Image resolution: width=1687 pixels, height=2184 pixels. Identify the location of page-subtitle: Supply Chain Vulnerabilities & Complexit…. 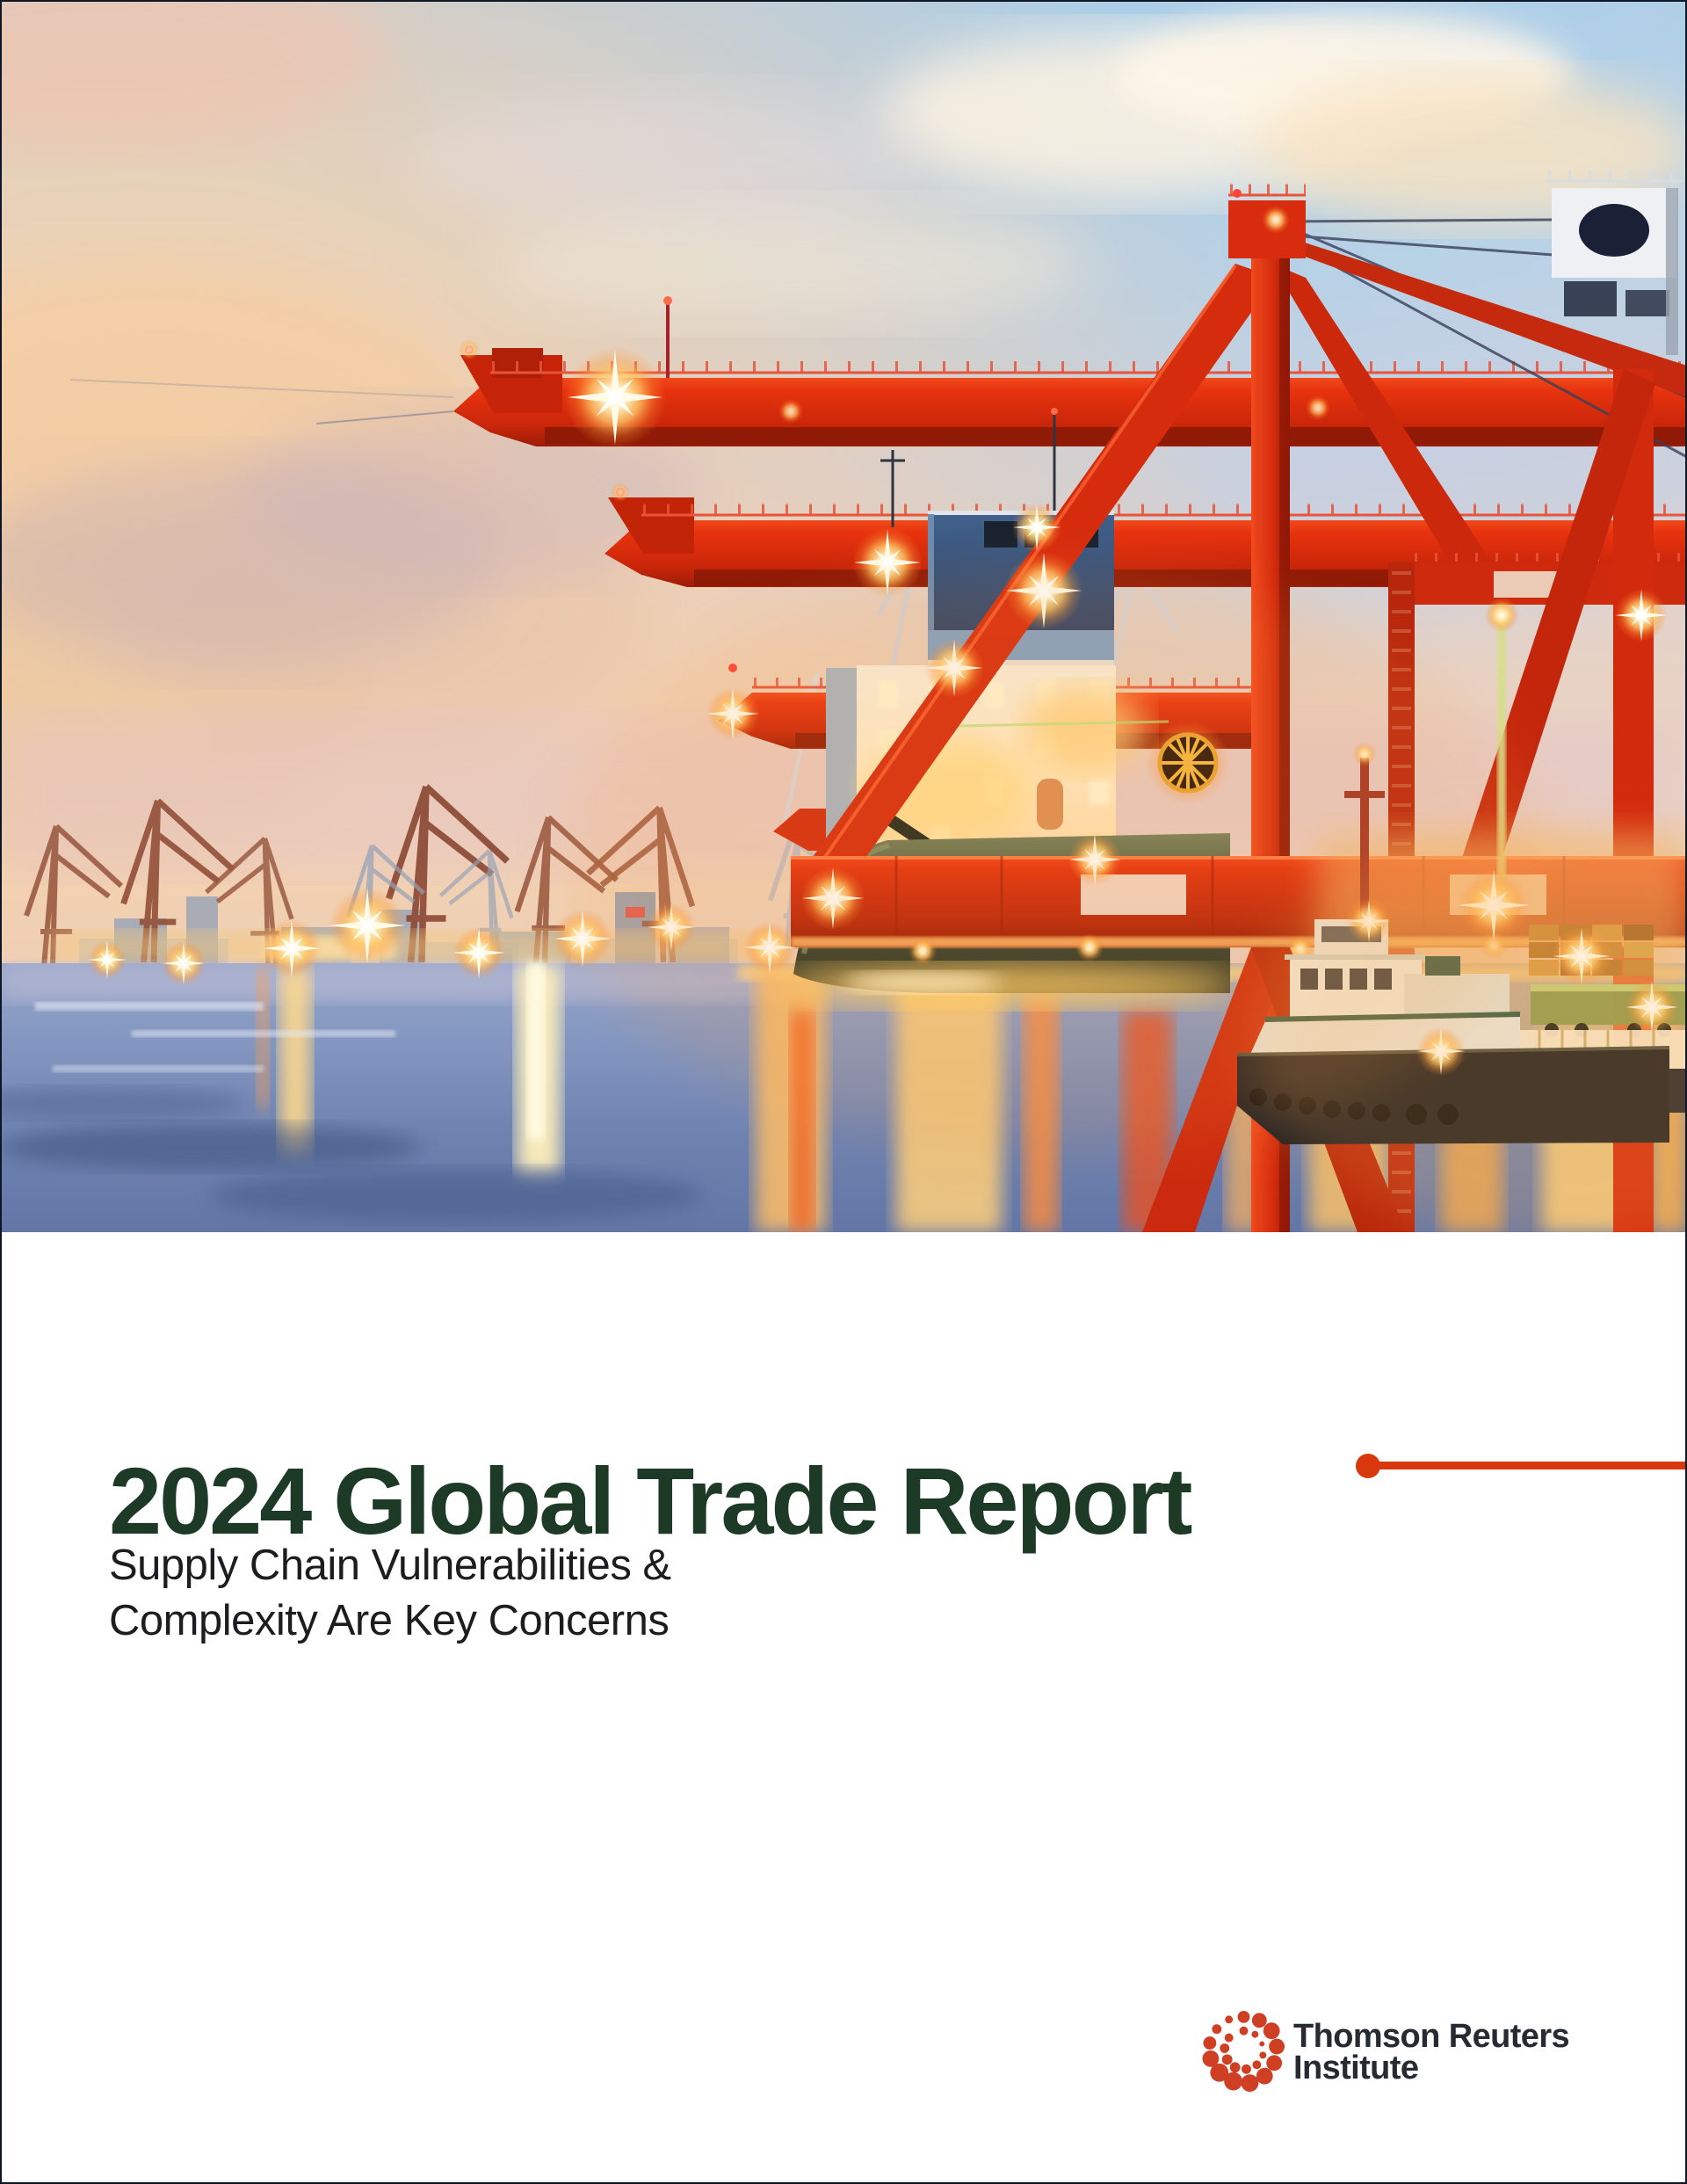
(390, 1593).